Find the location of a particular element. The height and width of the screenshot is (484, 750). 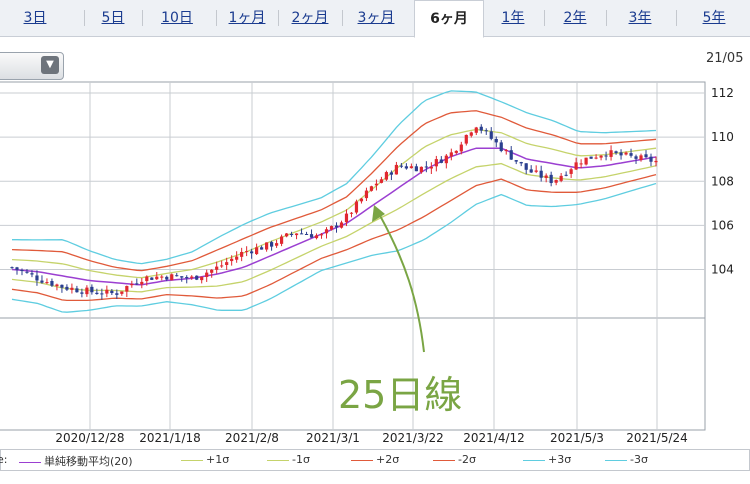

period-tabs: 3日 5日 10日 1ヶ月 2ヶ月 3ヶ月 6ヶ月 1年 2年 3年 5年 is located at coordinates (375, 19).